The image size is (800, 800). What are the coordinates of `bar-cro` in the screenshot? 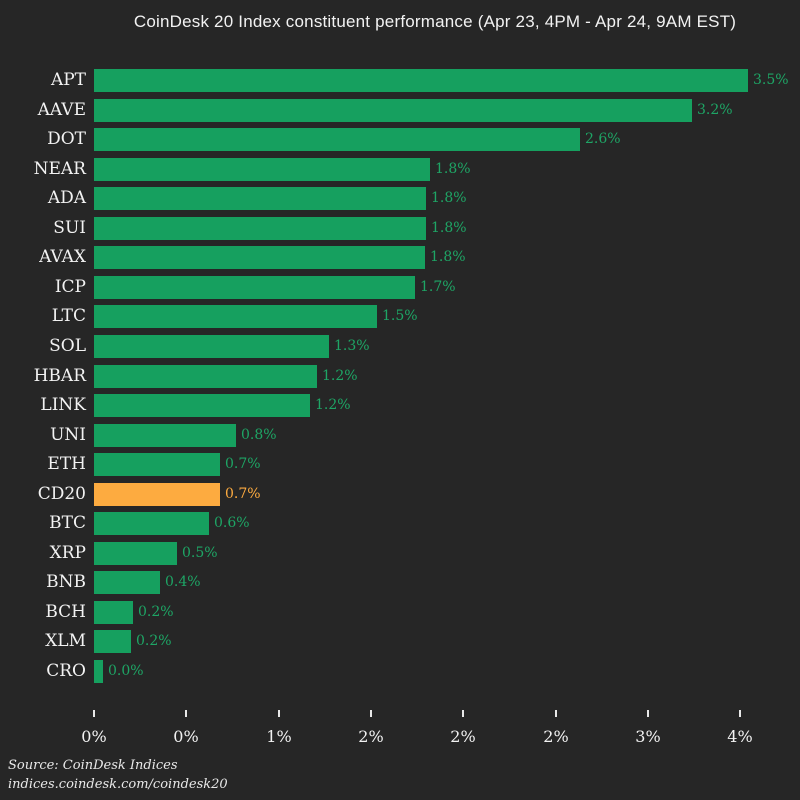 It's located at (98, 671).